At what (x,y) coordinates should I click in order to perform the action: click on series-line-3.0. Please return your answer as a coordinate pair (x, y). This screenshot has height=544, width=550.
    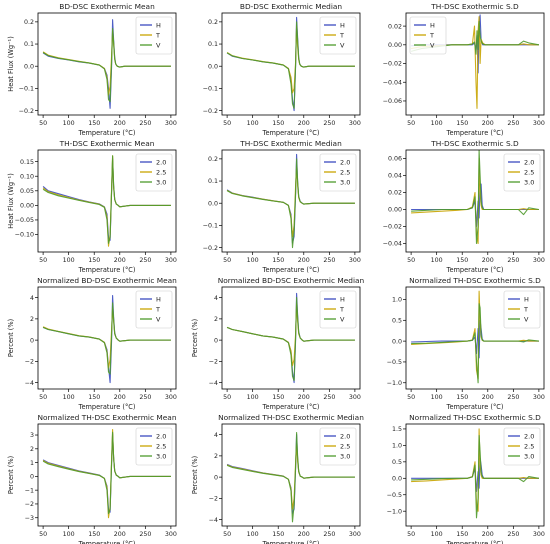
    Looking at the image, I should click on (475, 476).